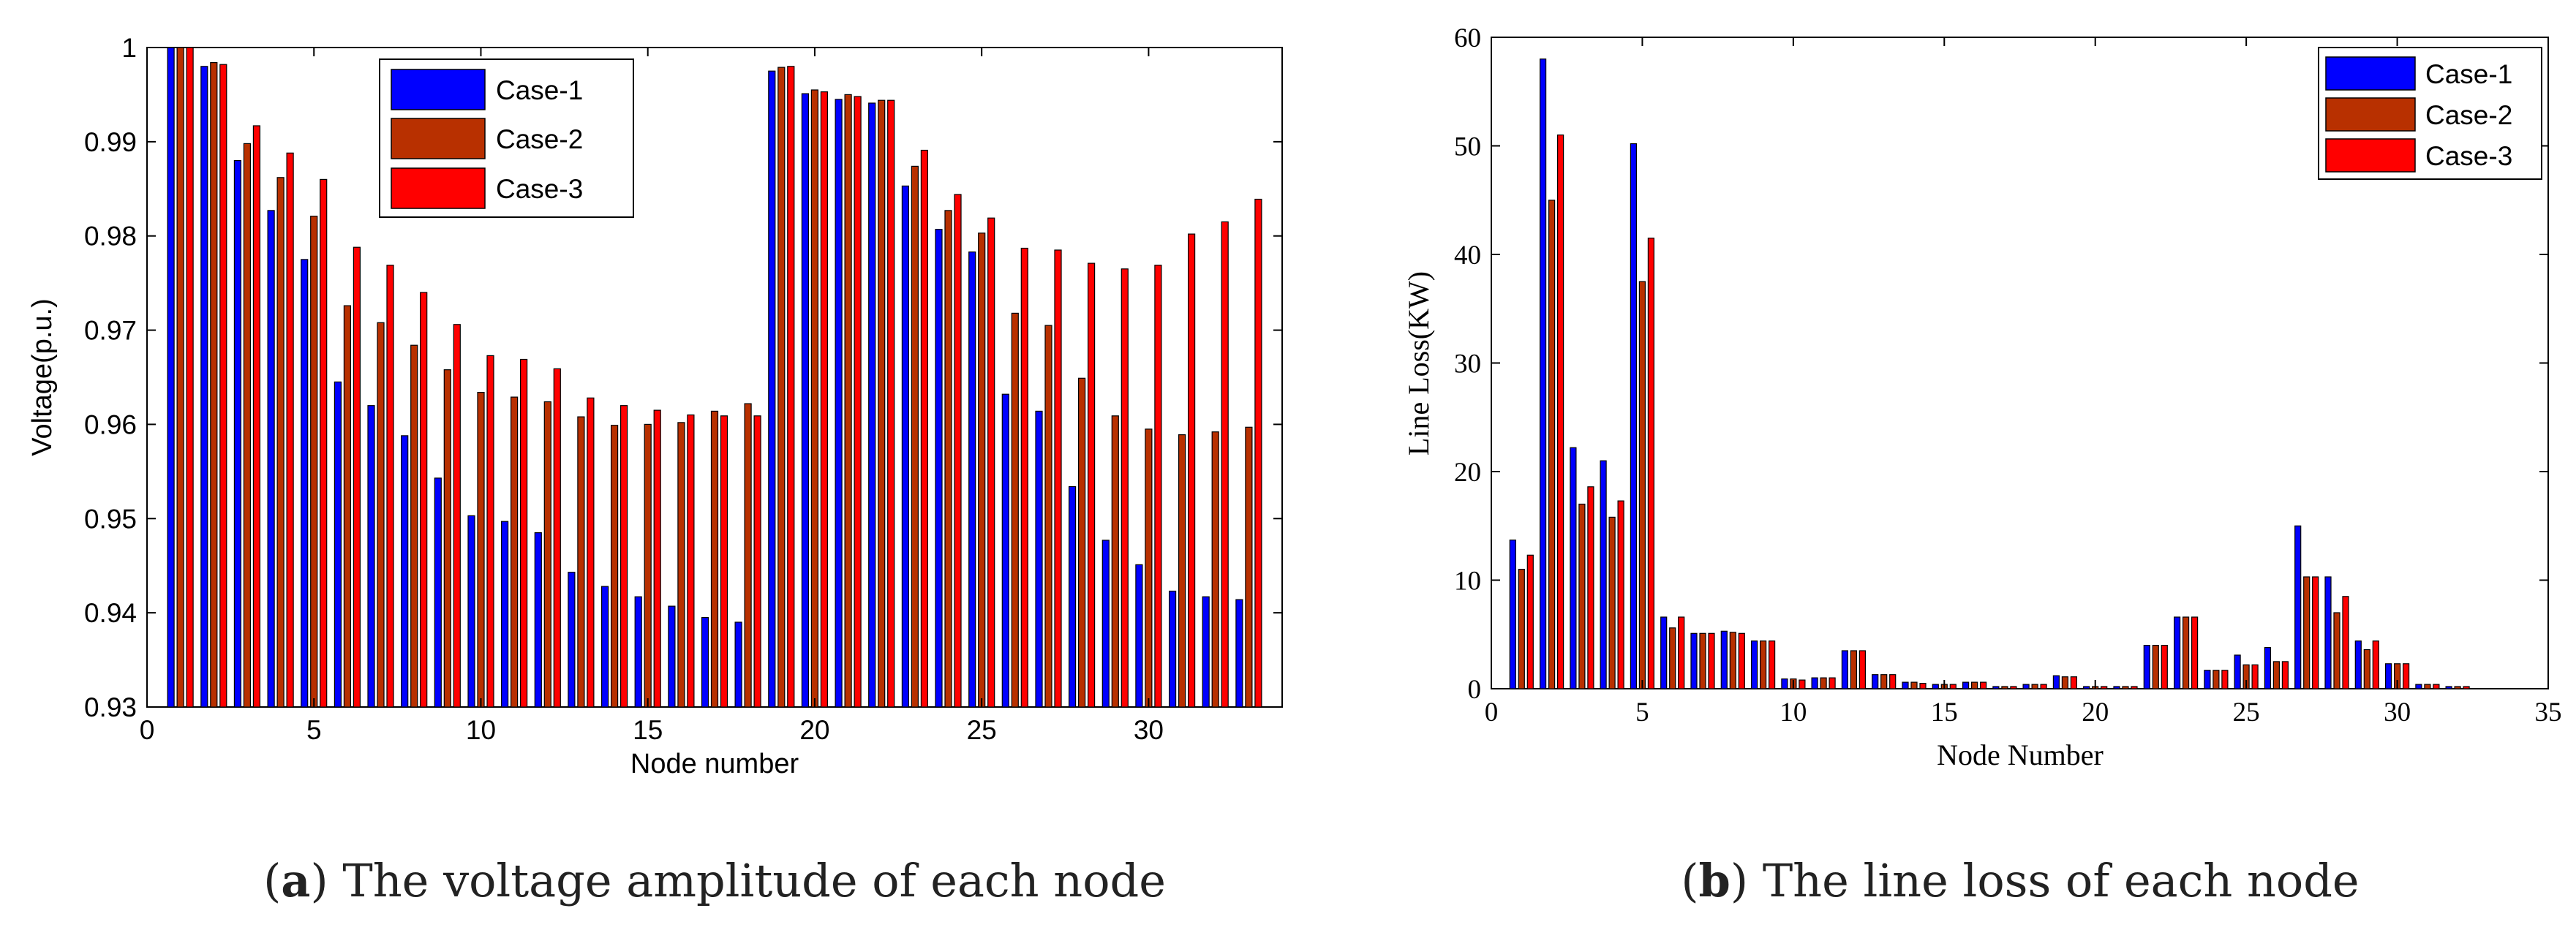 Image resolution: width=2576 pixels, height=930 pixels. Describe the element at coordinates (110, 142) in the screenshot. I see `voltage-ytick-label: 0.99` at that location.